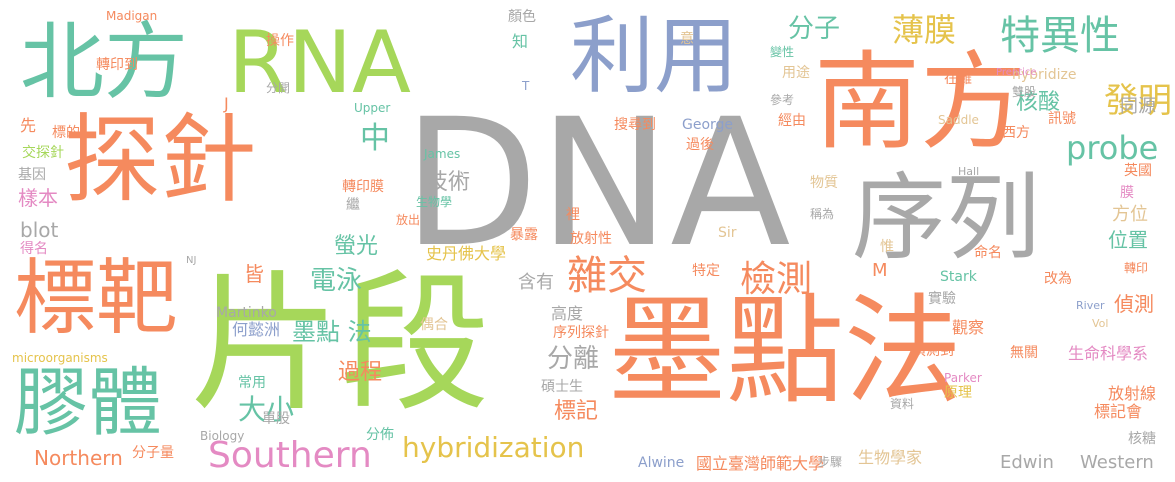 The width and height of the screenshot is (1175, 482). What do you see at coordinates (968, 327) in the screenshot?
I see `word-guan-cha: 觀察` at bounding box center [968, 327].